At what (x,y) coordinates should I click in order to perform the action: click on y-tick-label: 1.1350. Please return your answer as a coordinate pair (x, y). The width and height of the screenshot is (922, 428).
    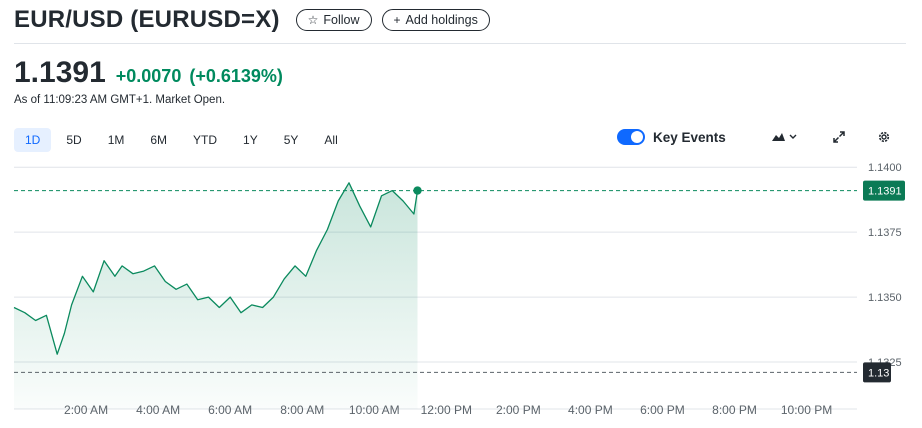
    Looking at the image, I should click on (885, 298).